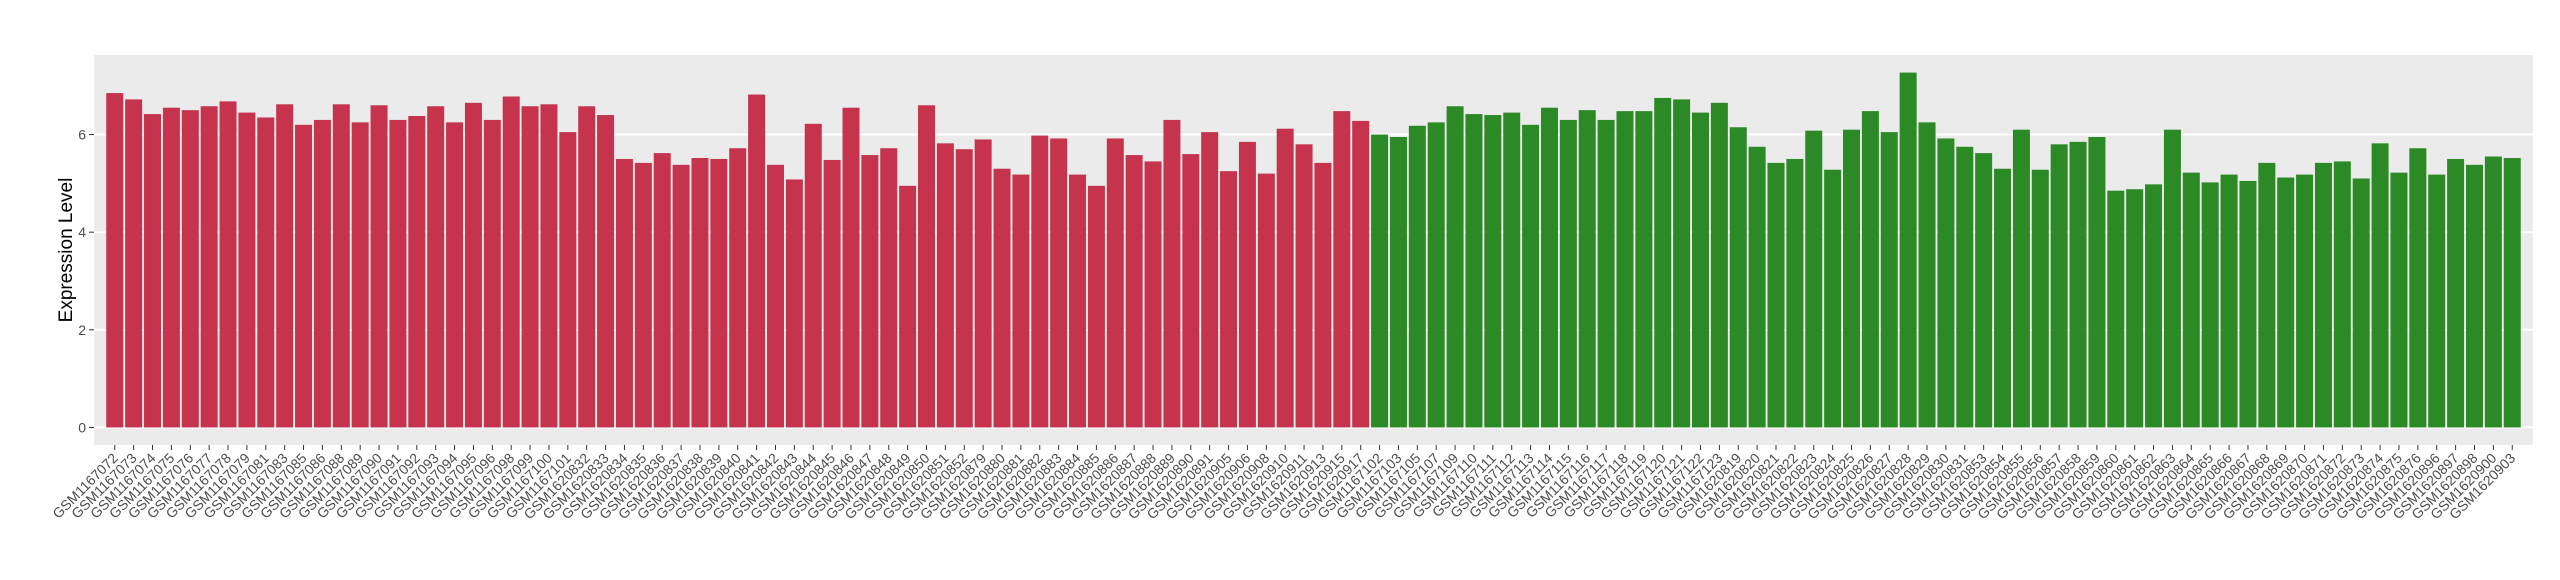 The height and width of the screenshot is (580, 2560). I want to click on y-axis-title: Expression Level, so click(66, 250).